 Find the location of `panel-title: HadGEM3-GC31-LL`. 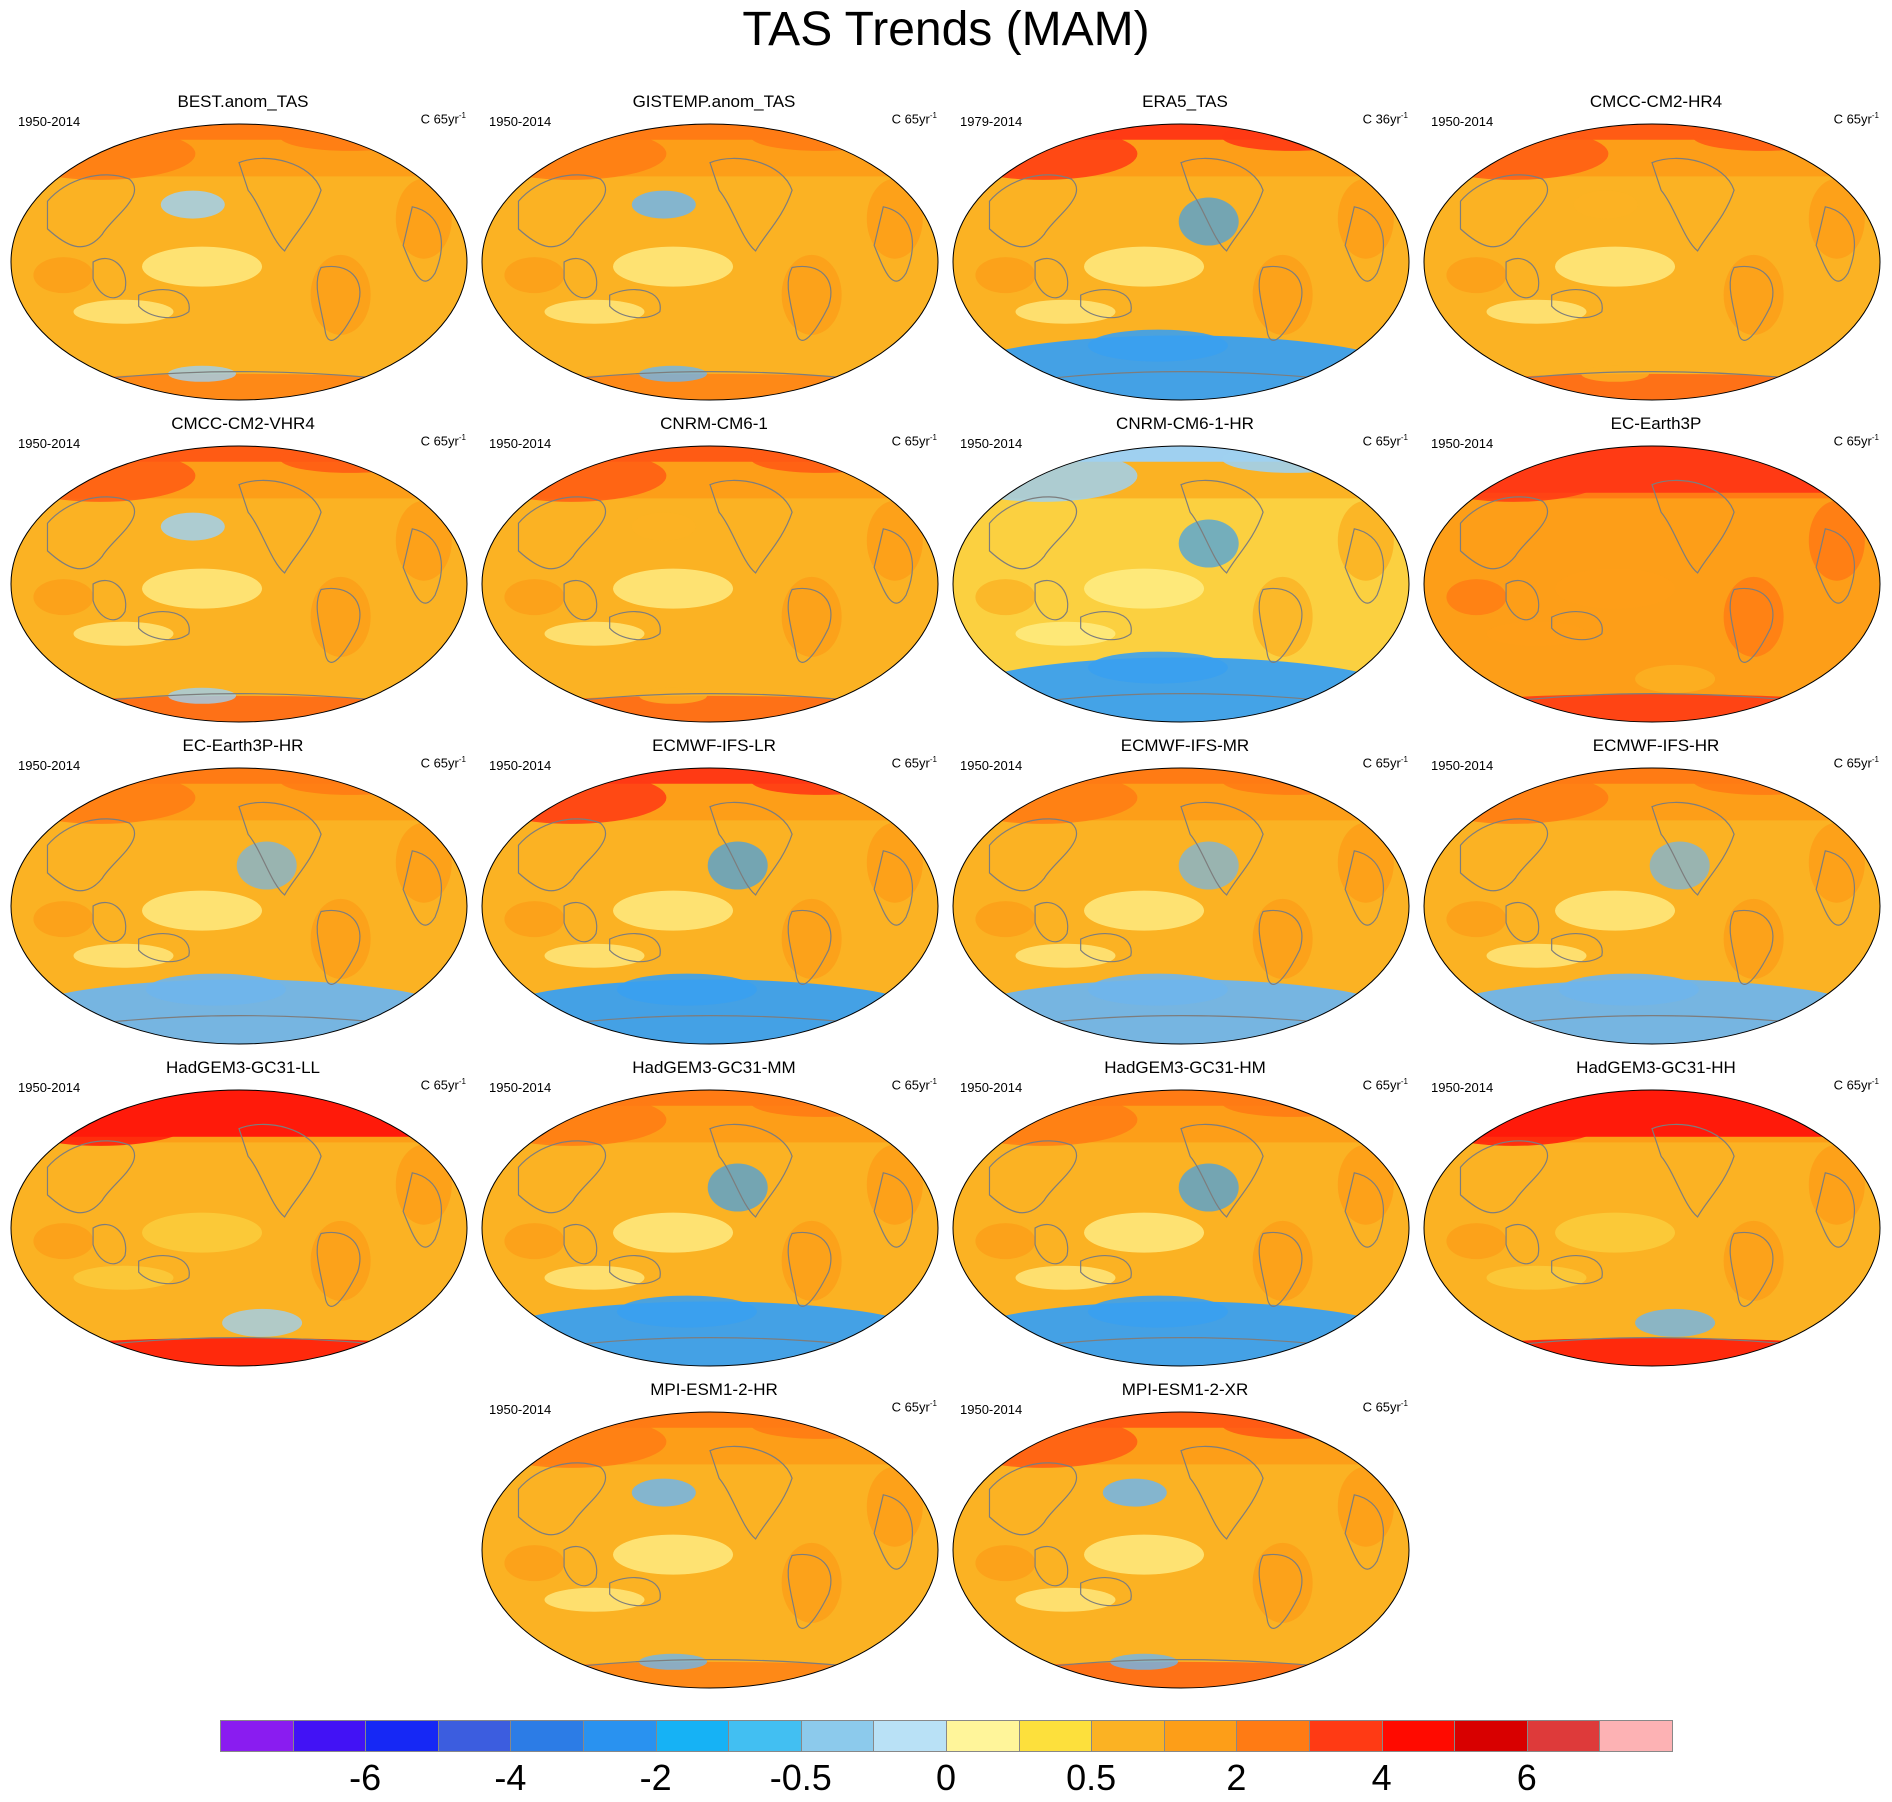

panel-title: HadGEM3-GC31-LL is located at coordinates (242, 1067).